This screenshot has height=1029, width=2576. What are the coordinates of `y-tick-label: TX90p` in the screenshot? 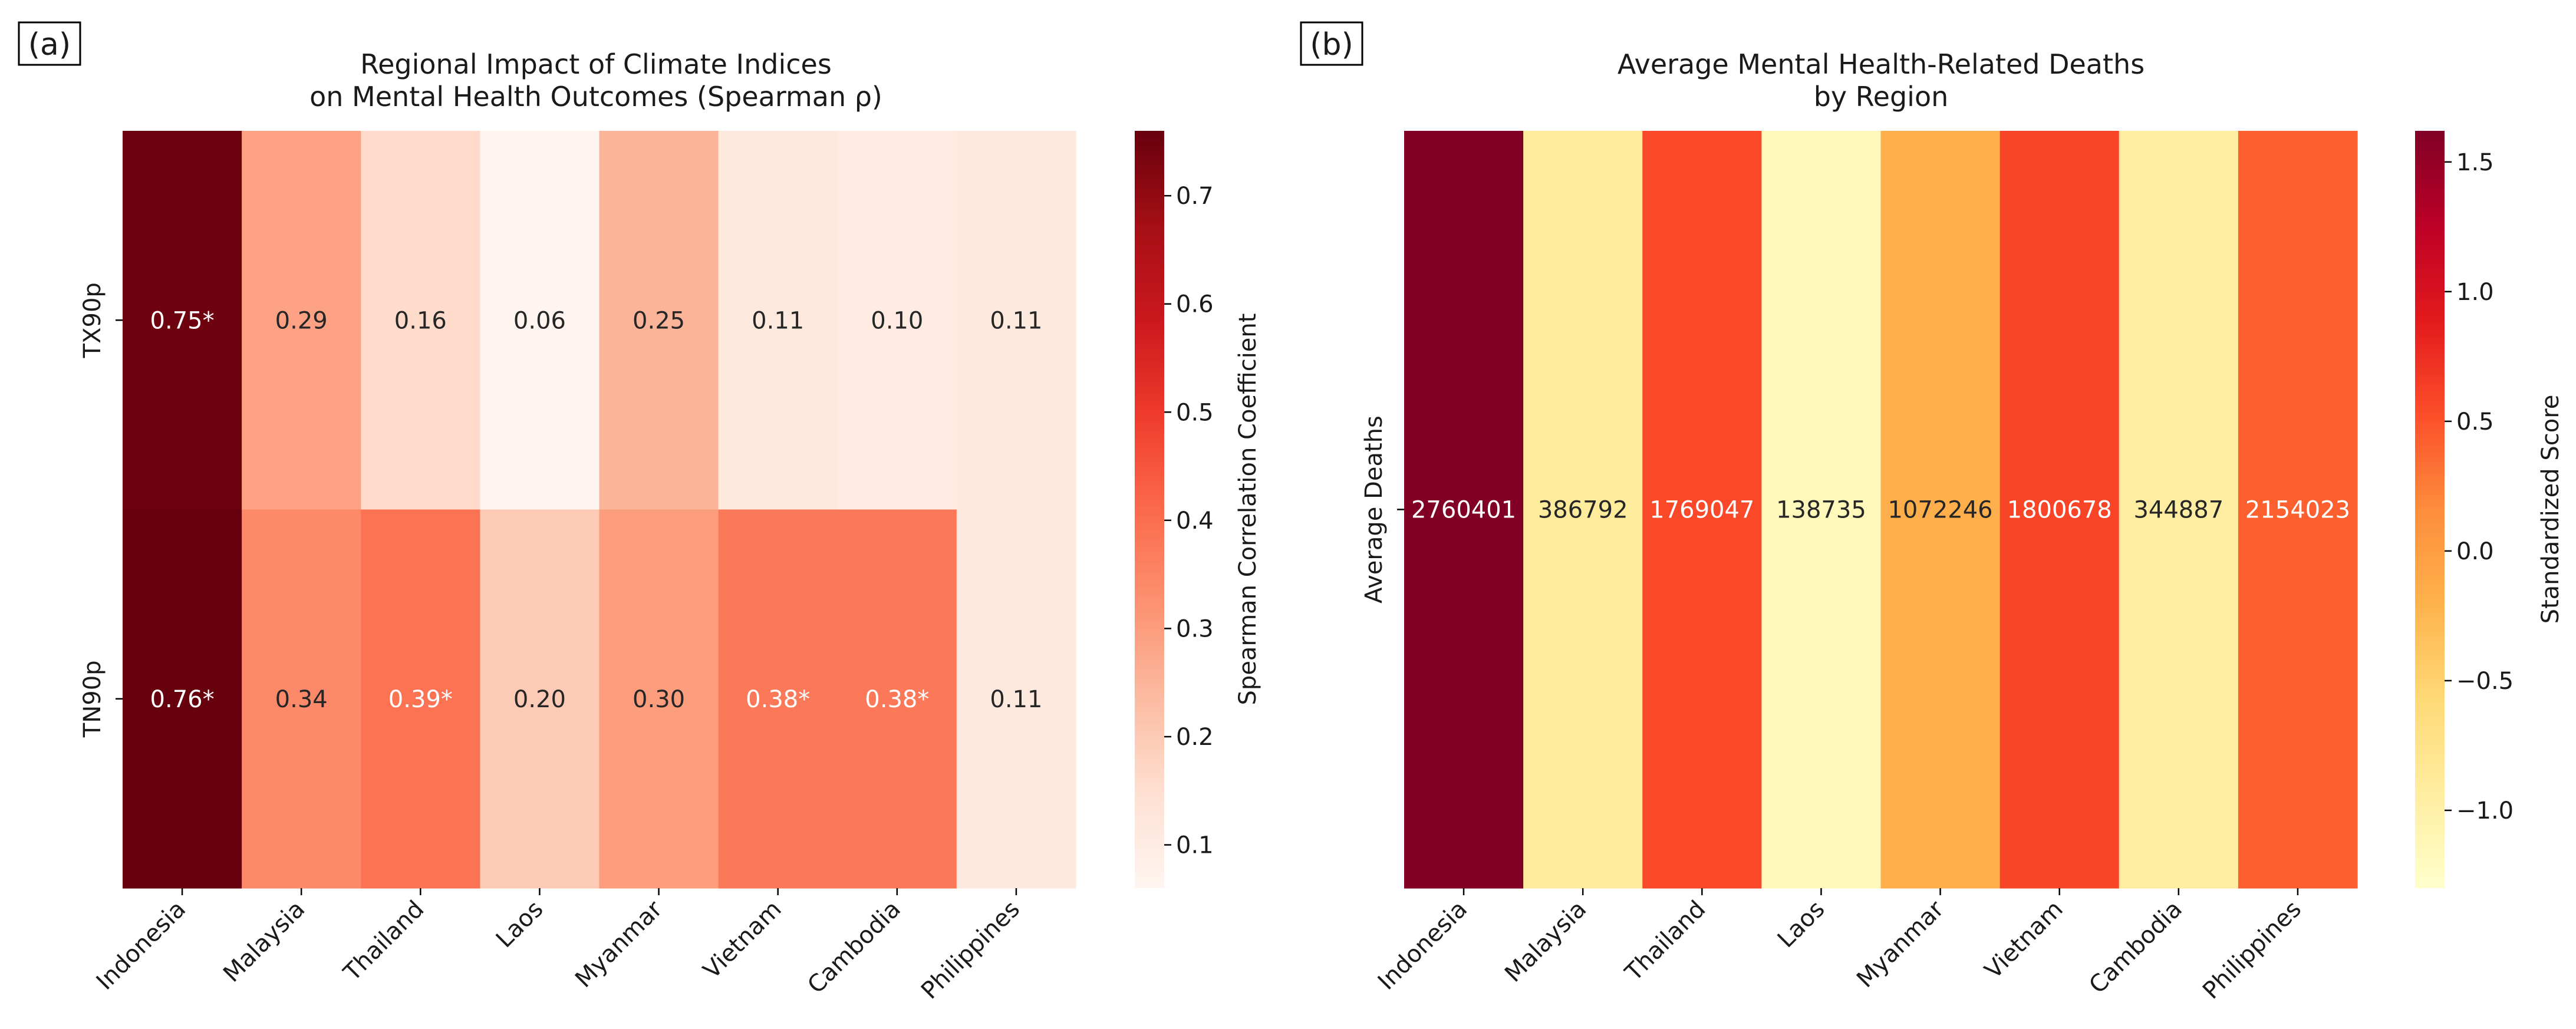 It's located at (92, 320).